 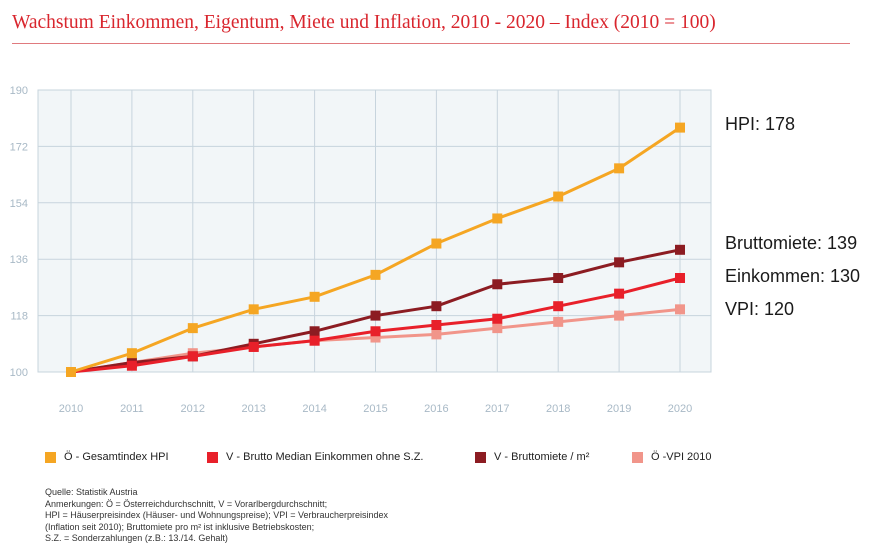 I want to click on end-value-label: Einkommen: 130, so click(x=792, y=276).